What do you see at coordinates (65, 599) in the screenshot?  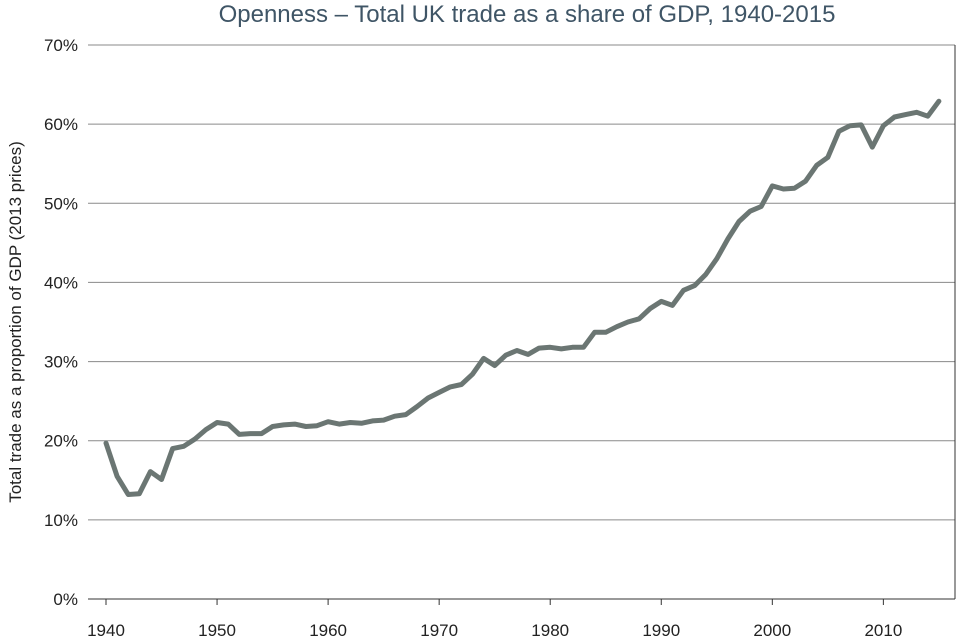 I see `y-tick-label: 0%` at bounding box center [65, 599].